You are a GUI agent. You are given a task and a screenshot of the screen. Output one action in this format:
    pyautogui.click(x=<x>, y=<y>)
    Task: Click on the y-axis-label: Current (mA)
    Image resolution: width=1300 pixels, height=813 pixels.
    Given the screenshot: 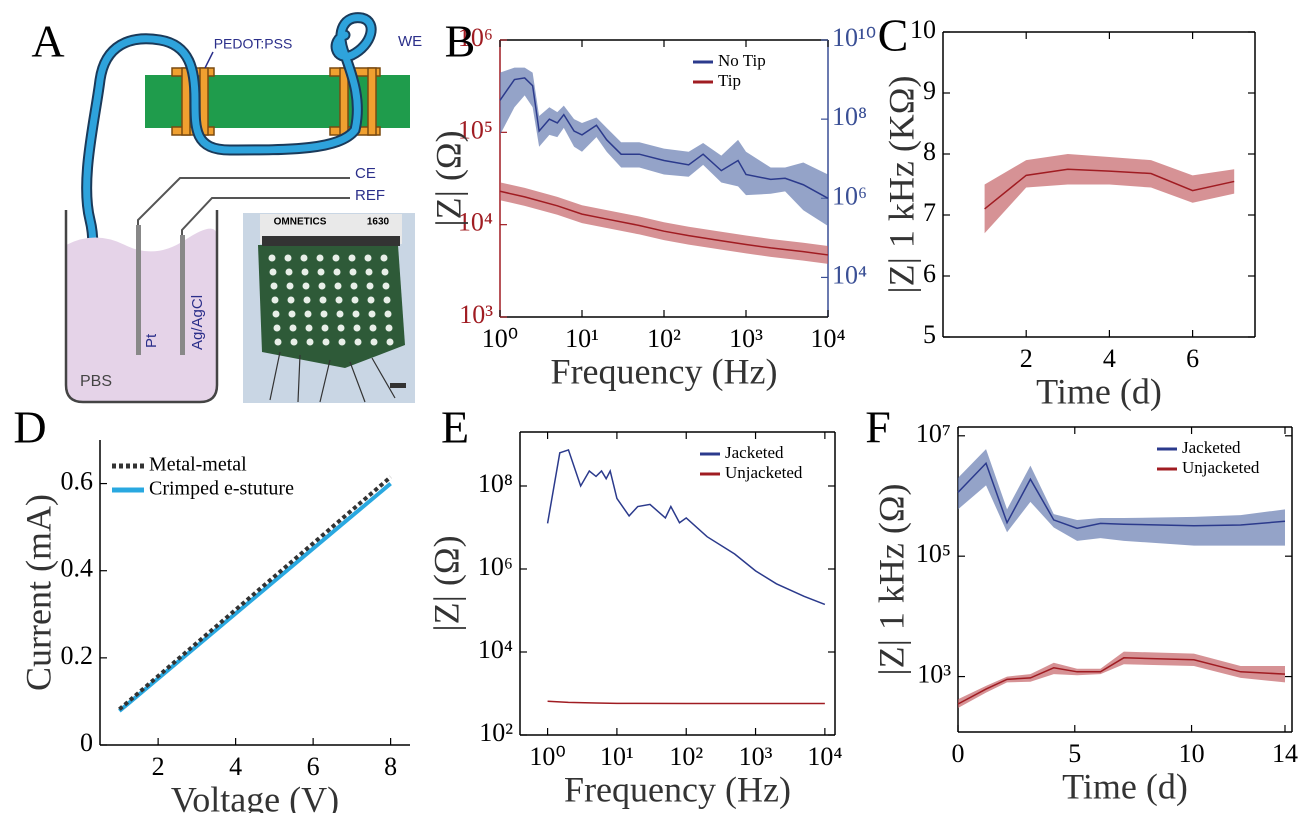 What is the action you would take?
    pyautogui.click(x=38, y=592)
    